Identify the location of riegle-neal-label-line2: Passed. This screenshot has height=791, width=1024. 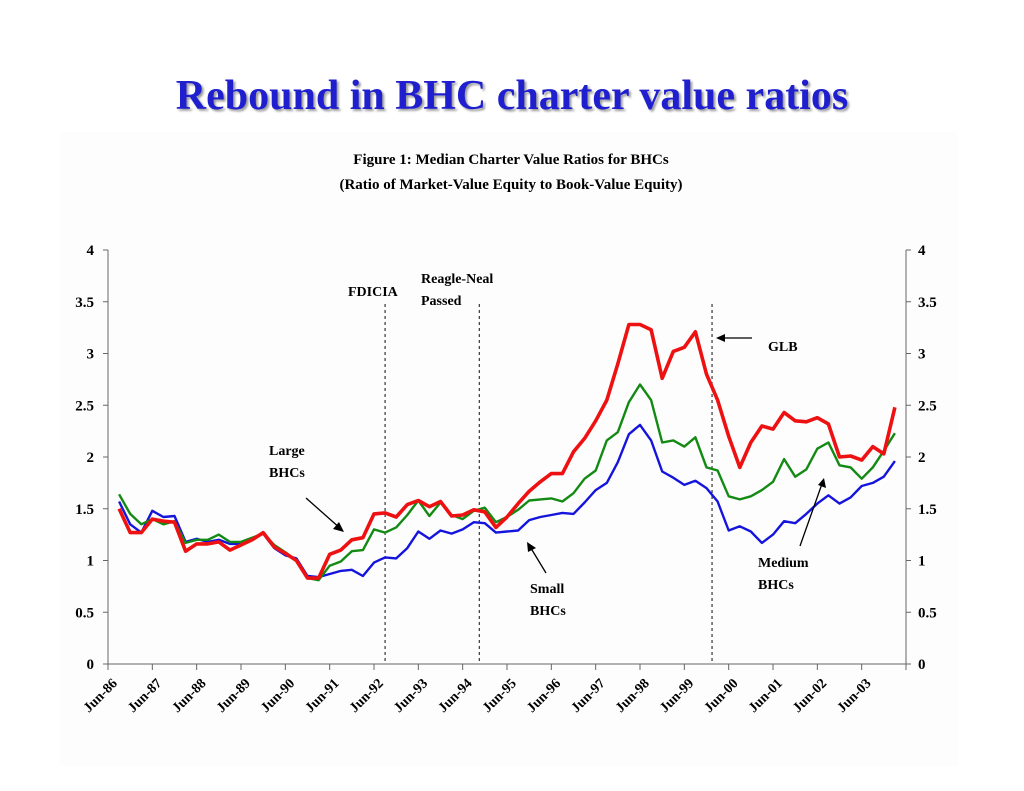
(441, 301).